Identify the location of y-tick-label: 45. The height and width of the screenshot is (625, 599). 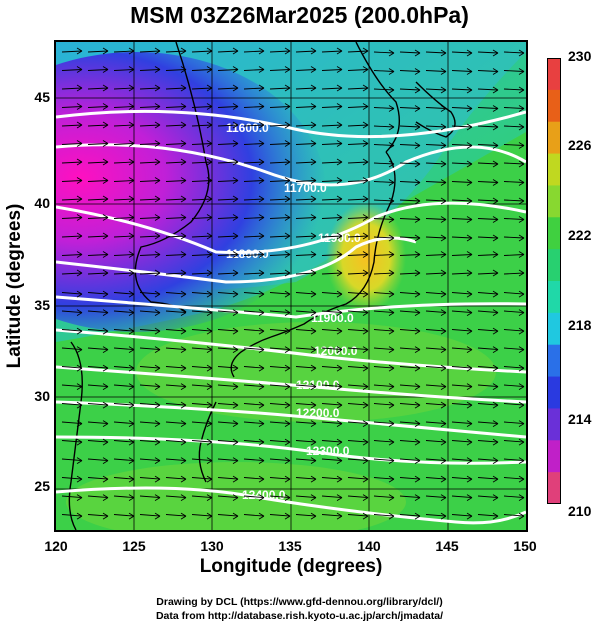
(42, 97).